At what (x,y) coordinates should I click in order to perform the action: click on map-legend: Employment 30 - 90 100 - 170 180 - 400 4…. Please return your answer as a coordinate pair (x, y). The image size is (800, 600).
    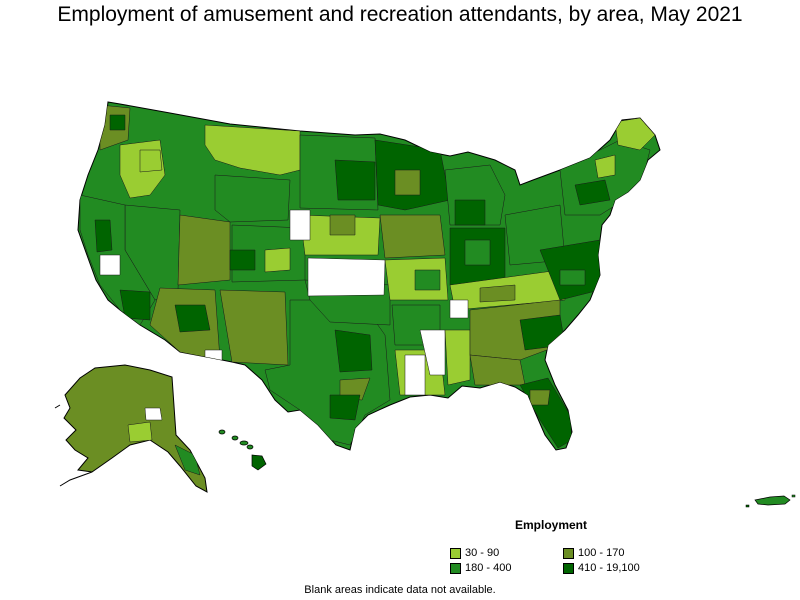
    Looking at the image, I should click on (560, 548).